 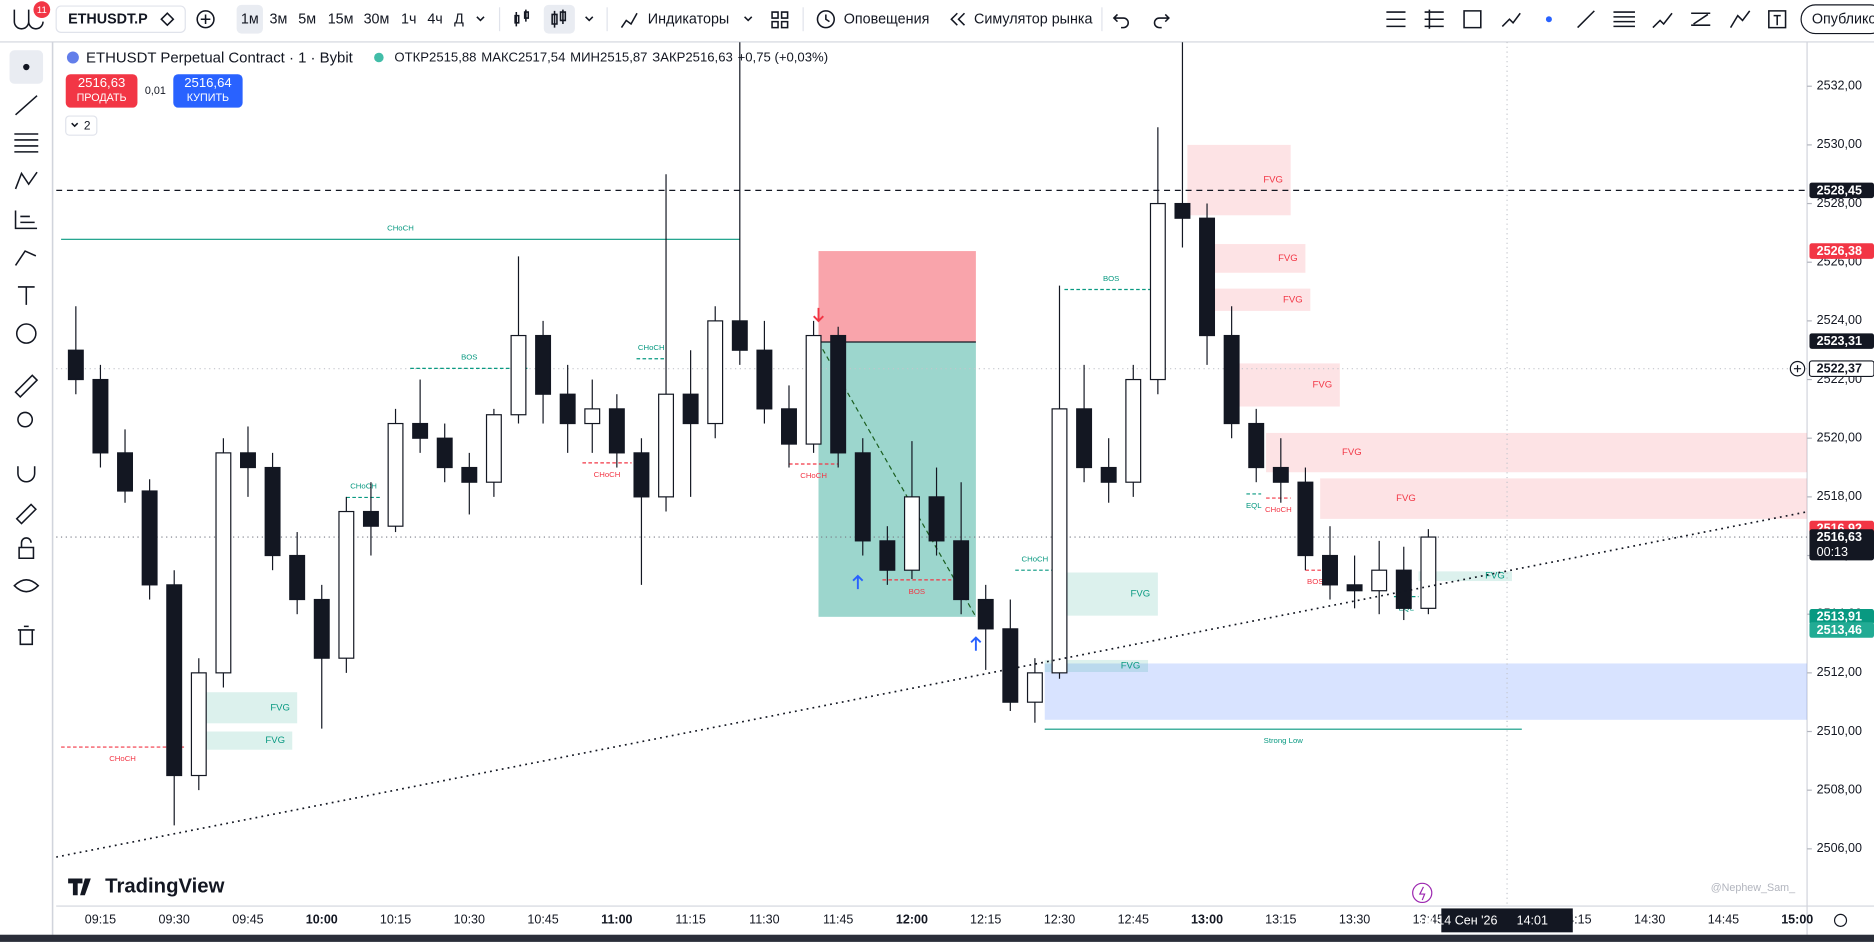 I want to click on fib-tool, so click(x=26, y=143).